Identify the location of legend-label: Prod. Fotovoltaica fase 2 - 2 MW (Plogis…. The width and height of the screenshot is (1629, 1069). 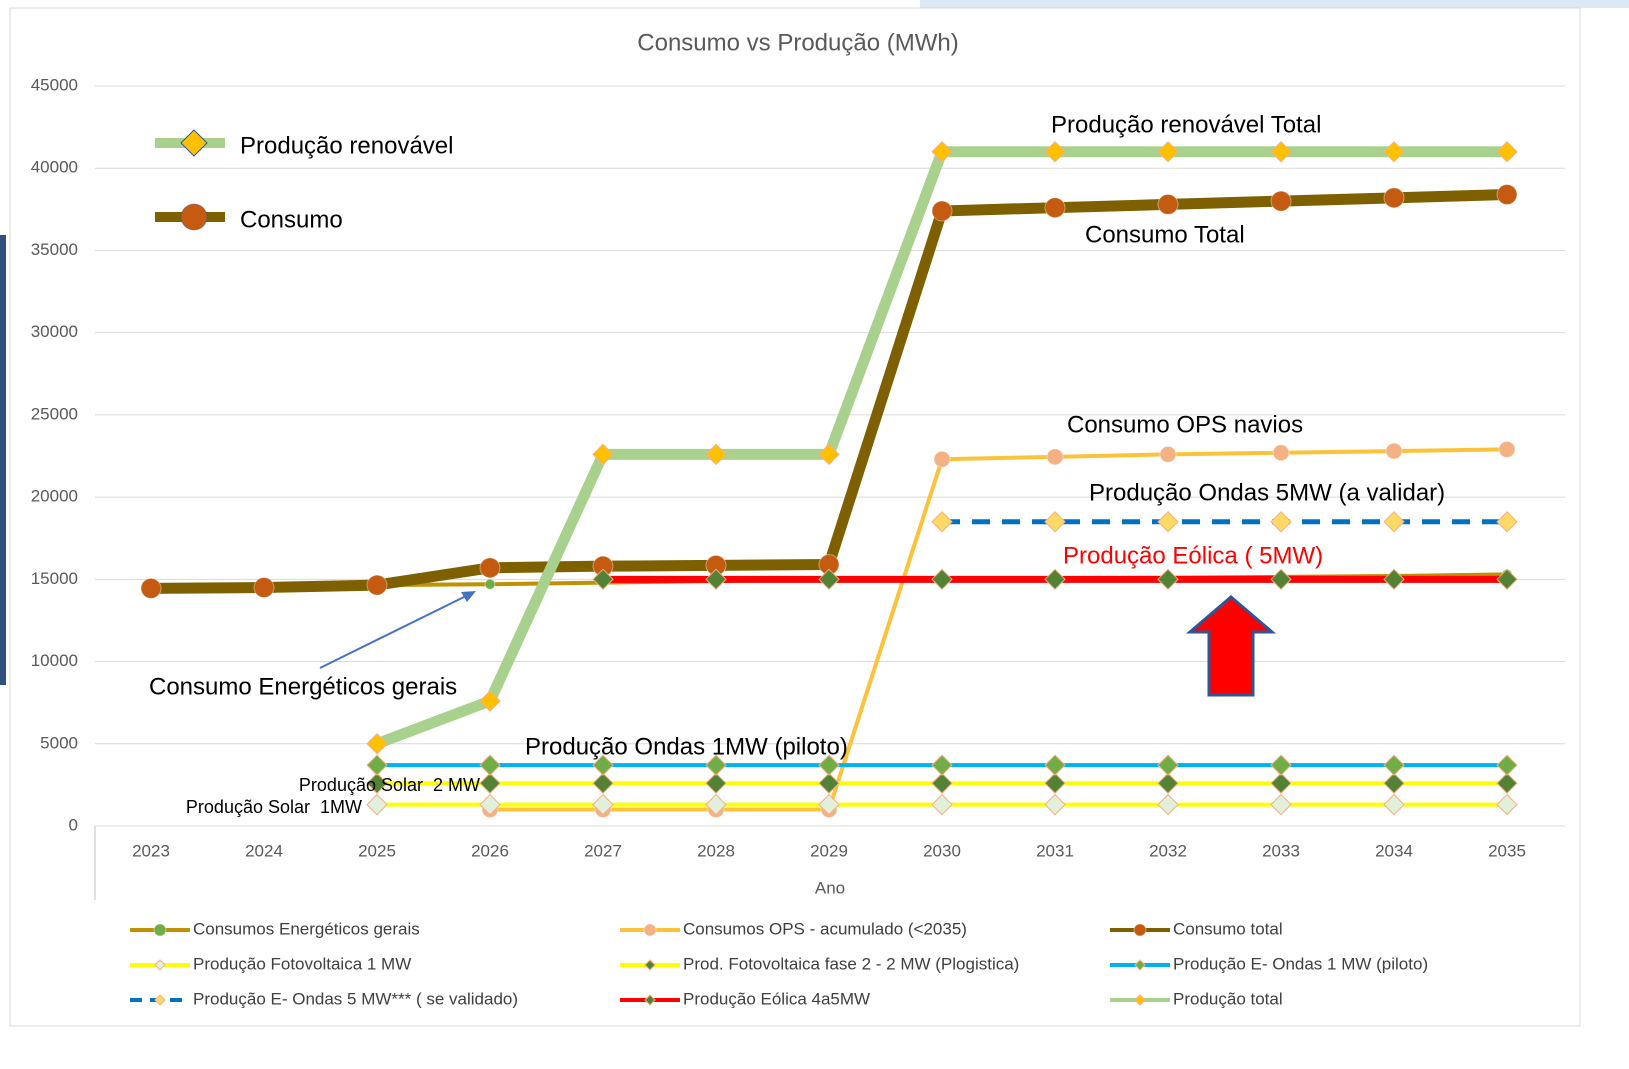
(851, 963).